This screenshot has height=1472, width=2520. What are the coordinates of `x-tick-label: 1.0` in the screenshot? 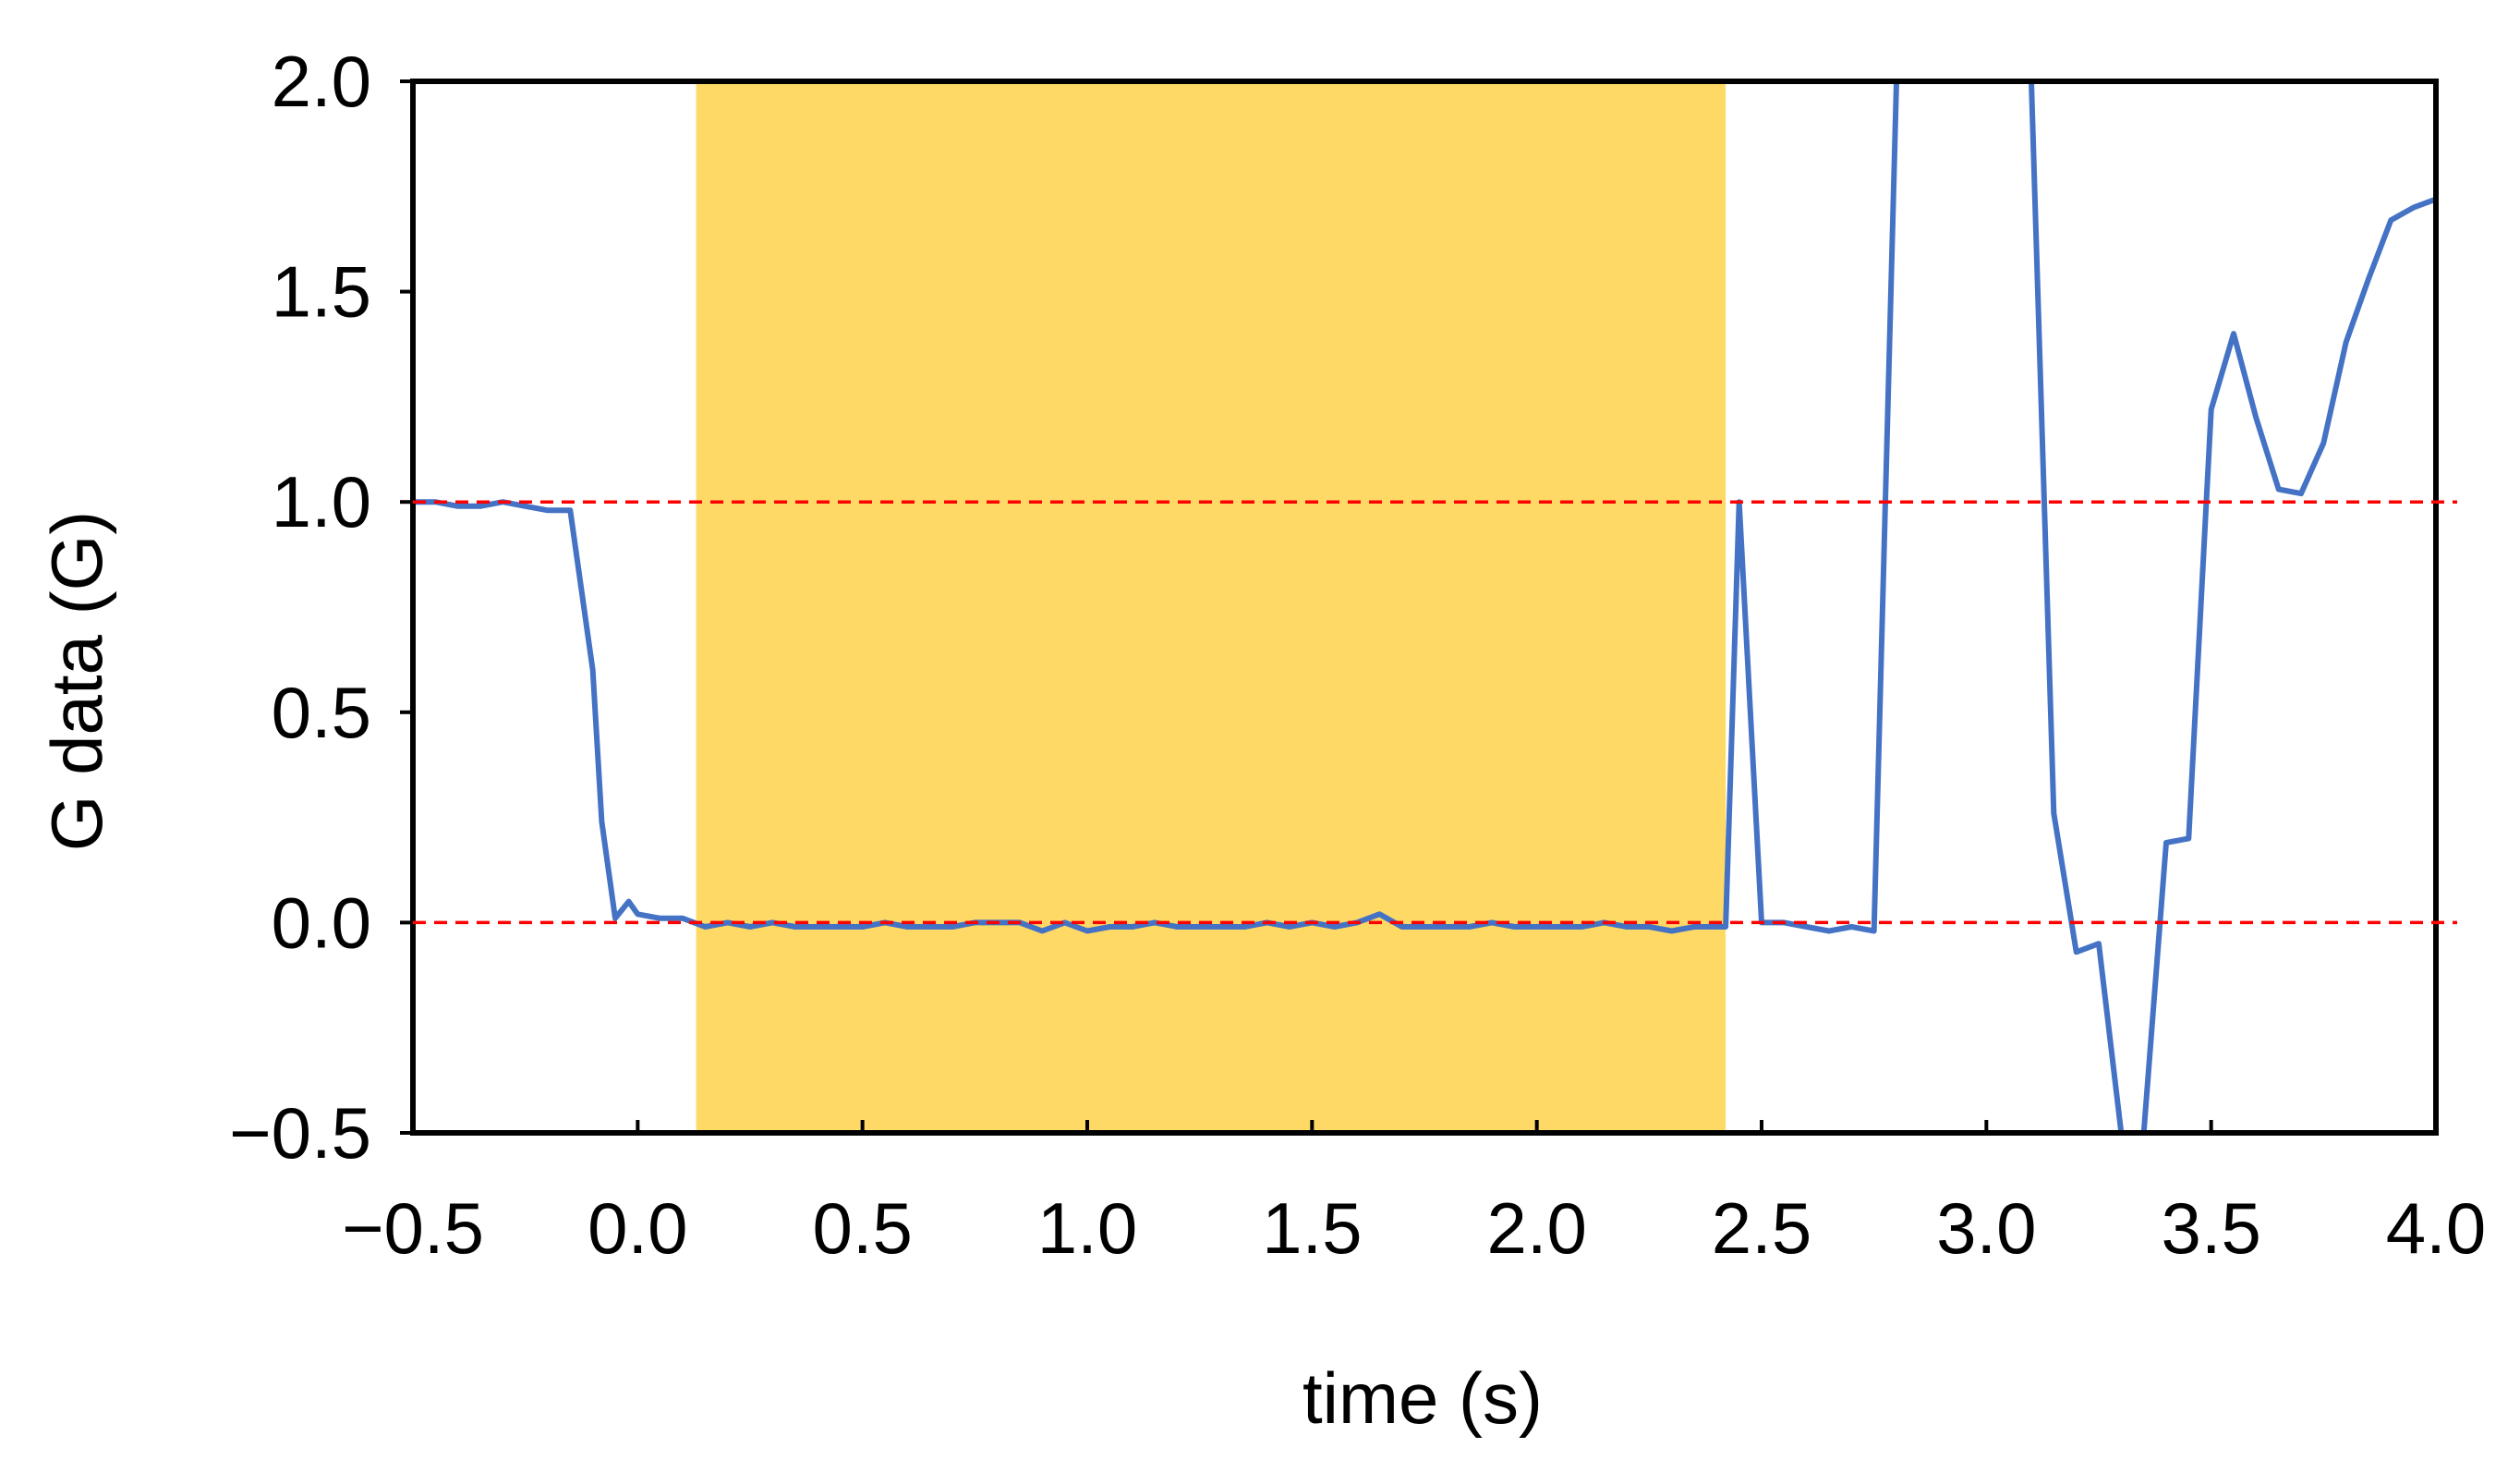 It's located at (1087, 1228).